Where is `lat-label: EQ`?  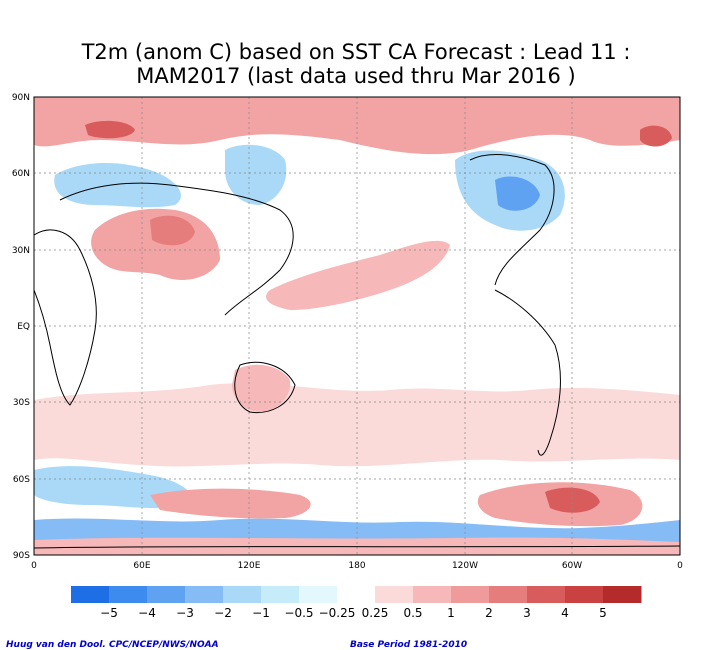 lat-label: EQ is located at coordinates (23, 327).